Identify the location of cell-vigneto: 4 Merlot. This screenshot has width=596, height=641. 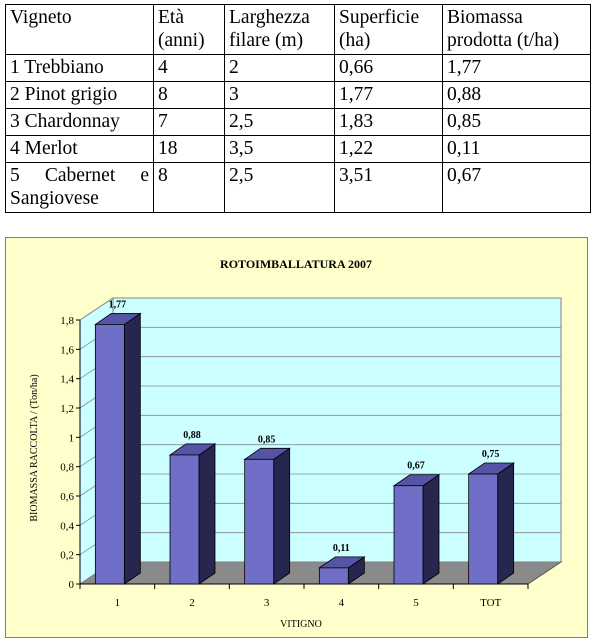
(79, 149).